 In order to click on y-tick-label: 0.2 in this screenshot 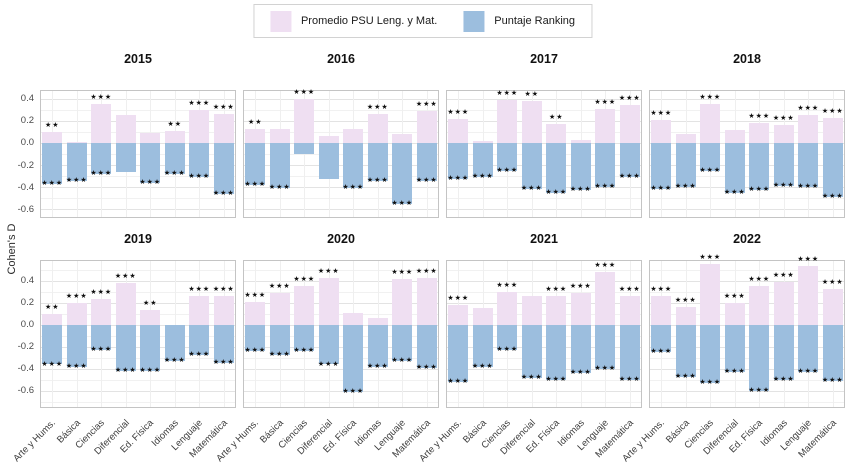, I will do `click(27, 303)`.